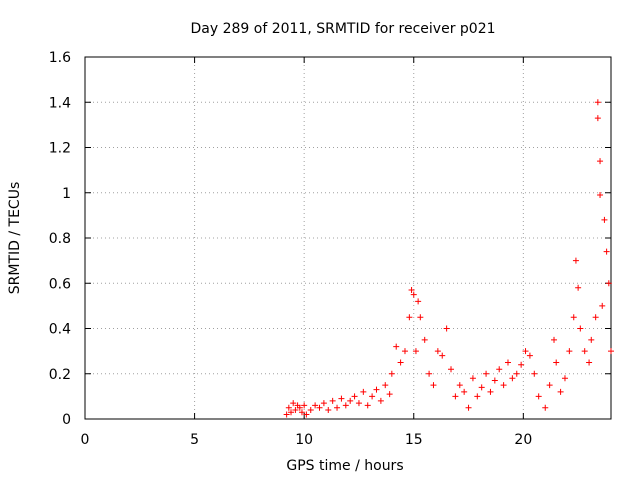  Describe the element at coordinates (66, 194) in the screenshot. I see `y-tick-label: 1` at that location.